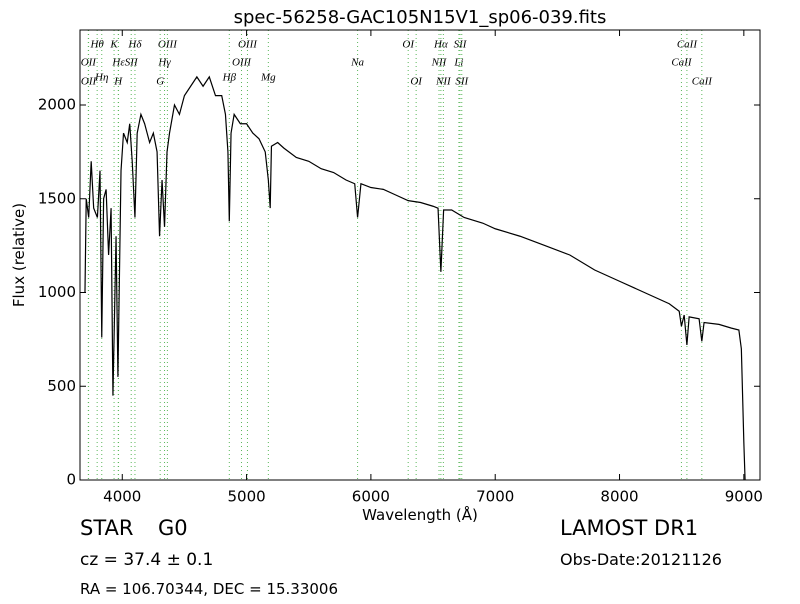  Describe the element at coordinates (71, 480) in the screenshot. I see `y-tick-label: 0` at that location.